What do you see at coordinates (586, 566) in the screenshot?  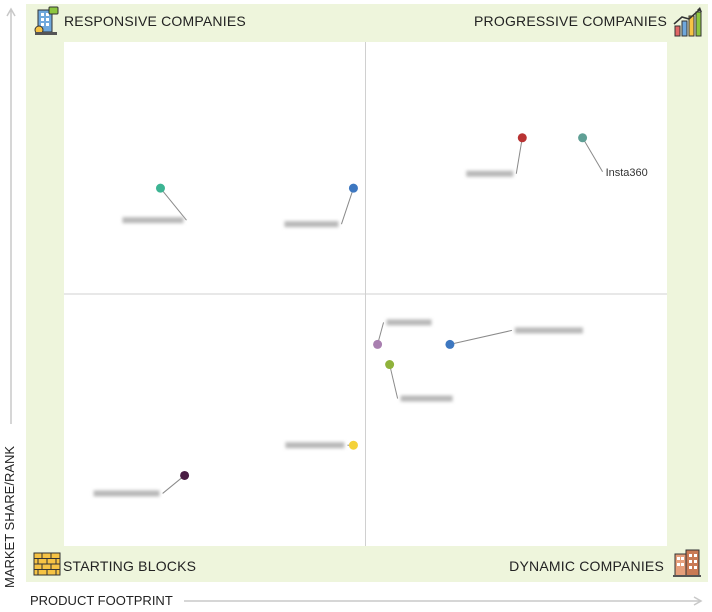 I see `quadrant-label-dynamic: DYNAMIC COMPANIES` at bounding box center [586, 566].